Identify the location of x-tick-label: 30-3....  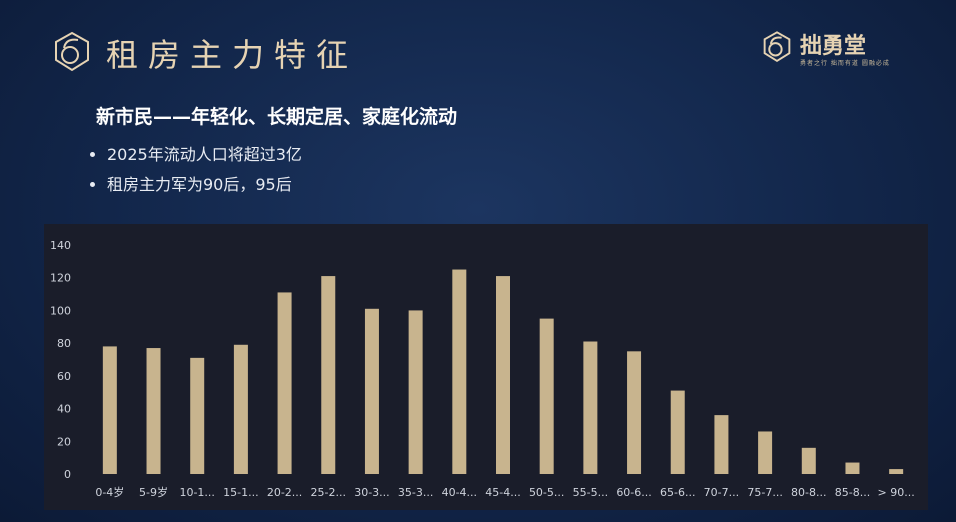
(371, 492).